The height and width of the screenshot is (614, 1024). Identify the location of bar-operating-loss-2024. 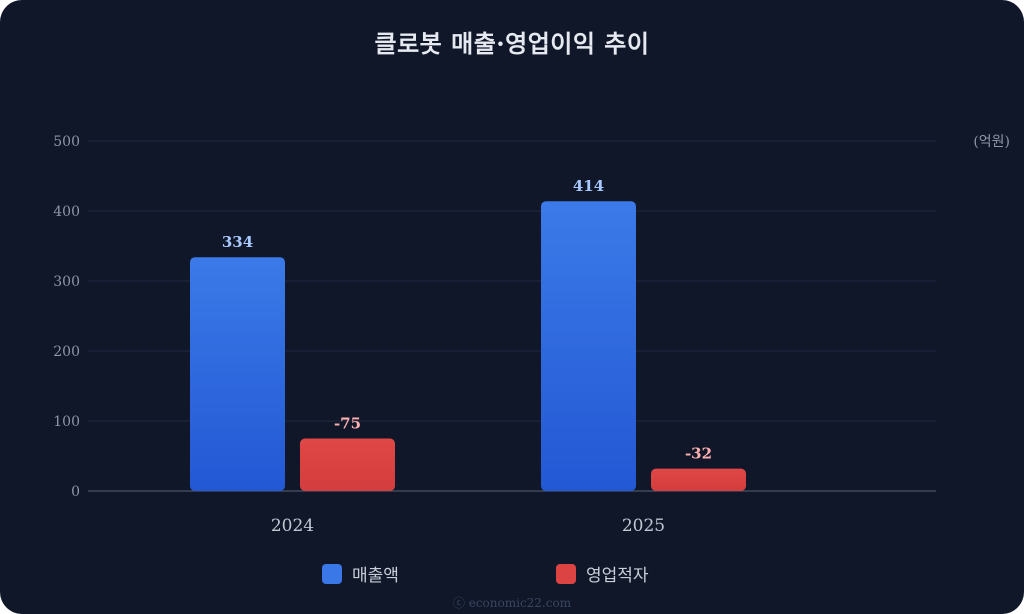
(347, 465).